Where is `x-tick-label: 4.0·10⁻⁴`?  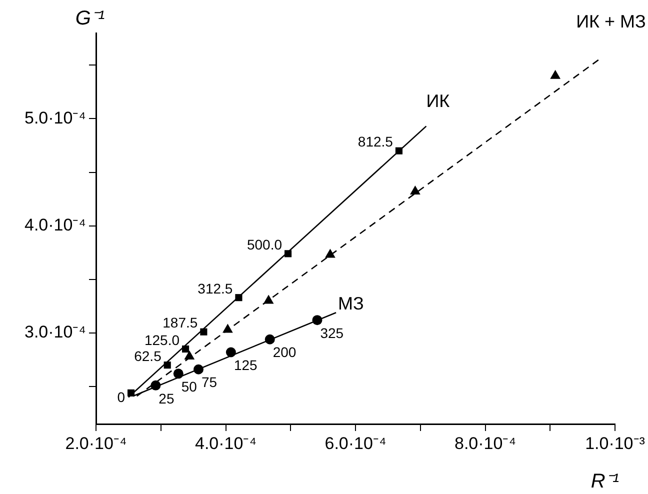 x-tick-label: 4.0·10⁻⁴ is located at coordinates (225, 443).